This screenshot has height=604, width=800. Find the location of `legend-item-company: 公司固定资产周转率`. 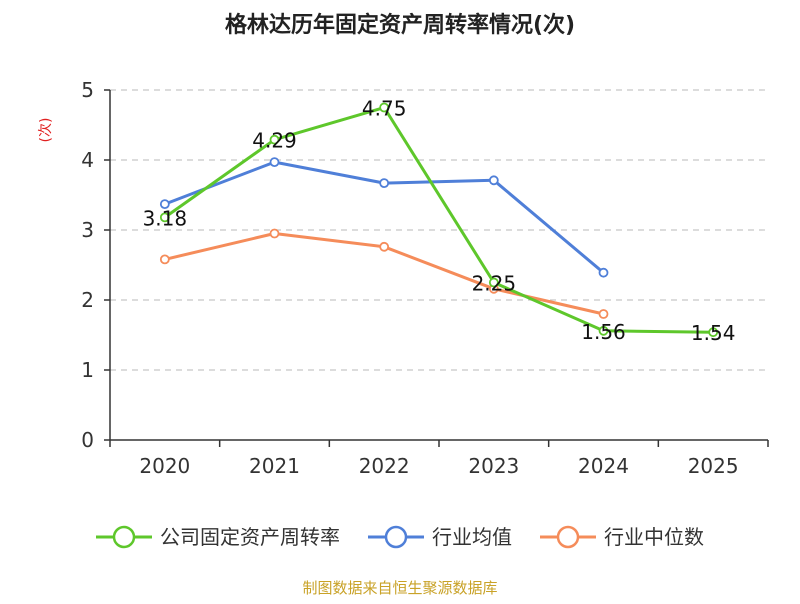

legend-item-company: 公司固定资产周转率 is located at coordinates (218, 537).